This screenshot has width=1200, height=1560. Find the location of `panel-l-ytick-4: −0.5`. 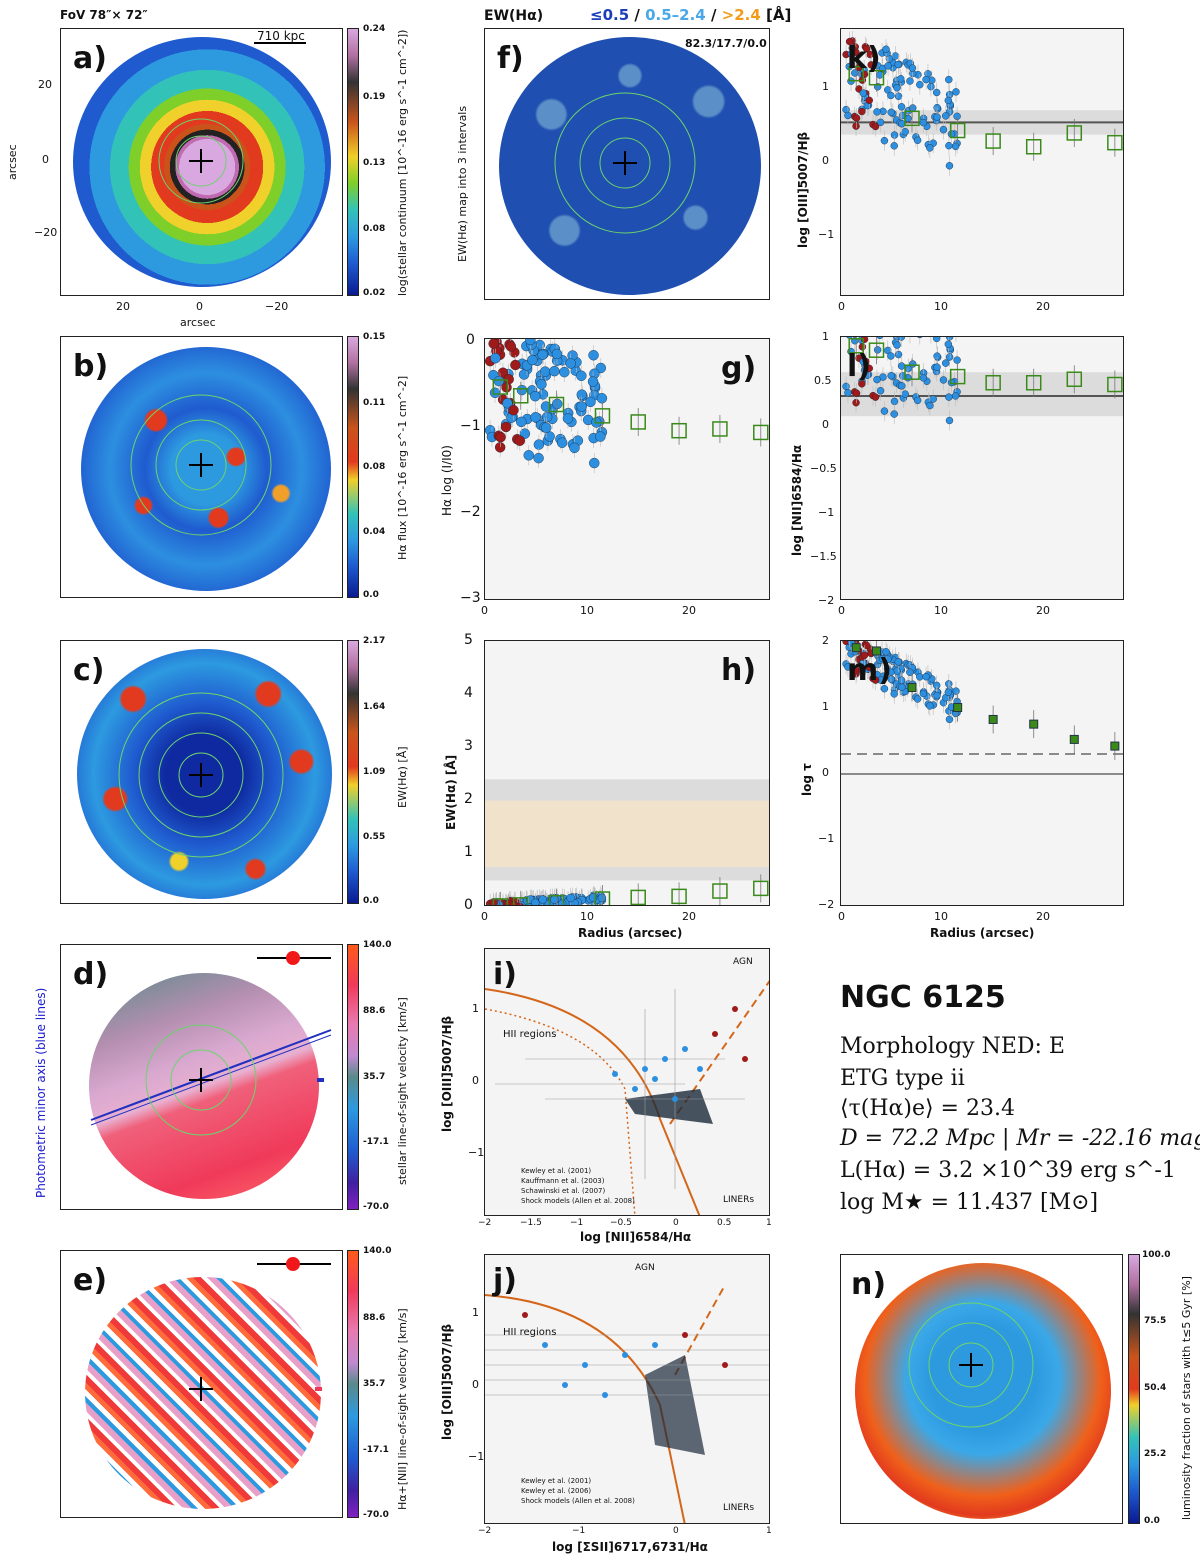

panel-l-ytick-4: −0.5 is located at coordinates (823, 468).